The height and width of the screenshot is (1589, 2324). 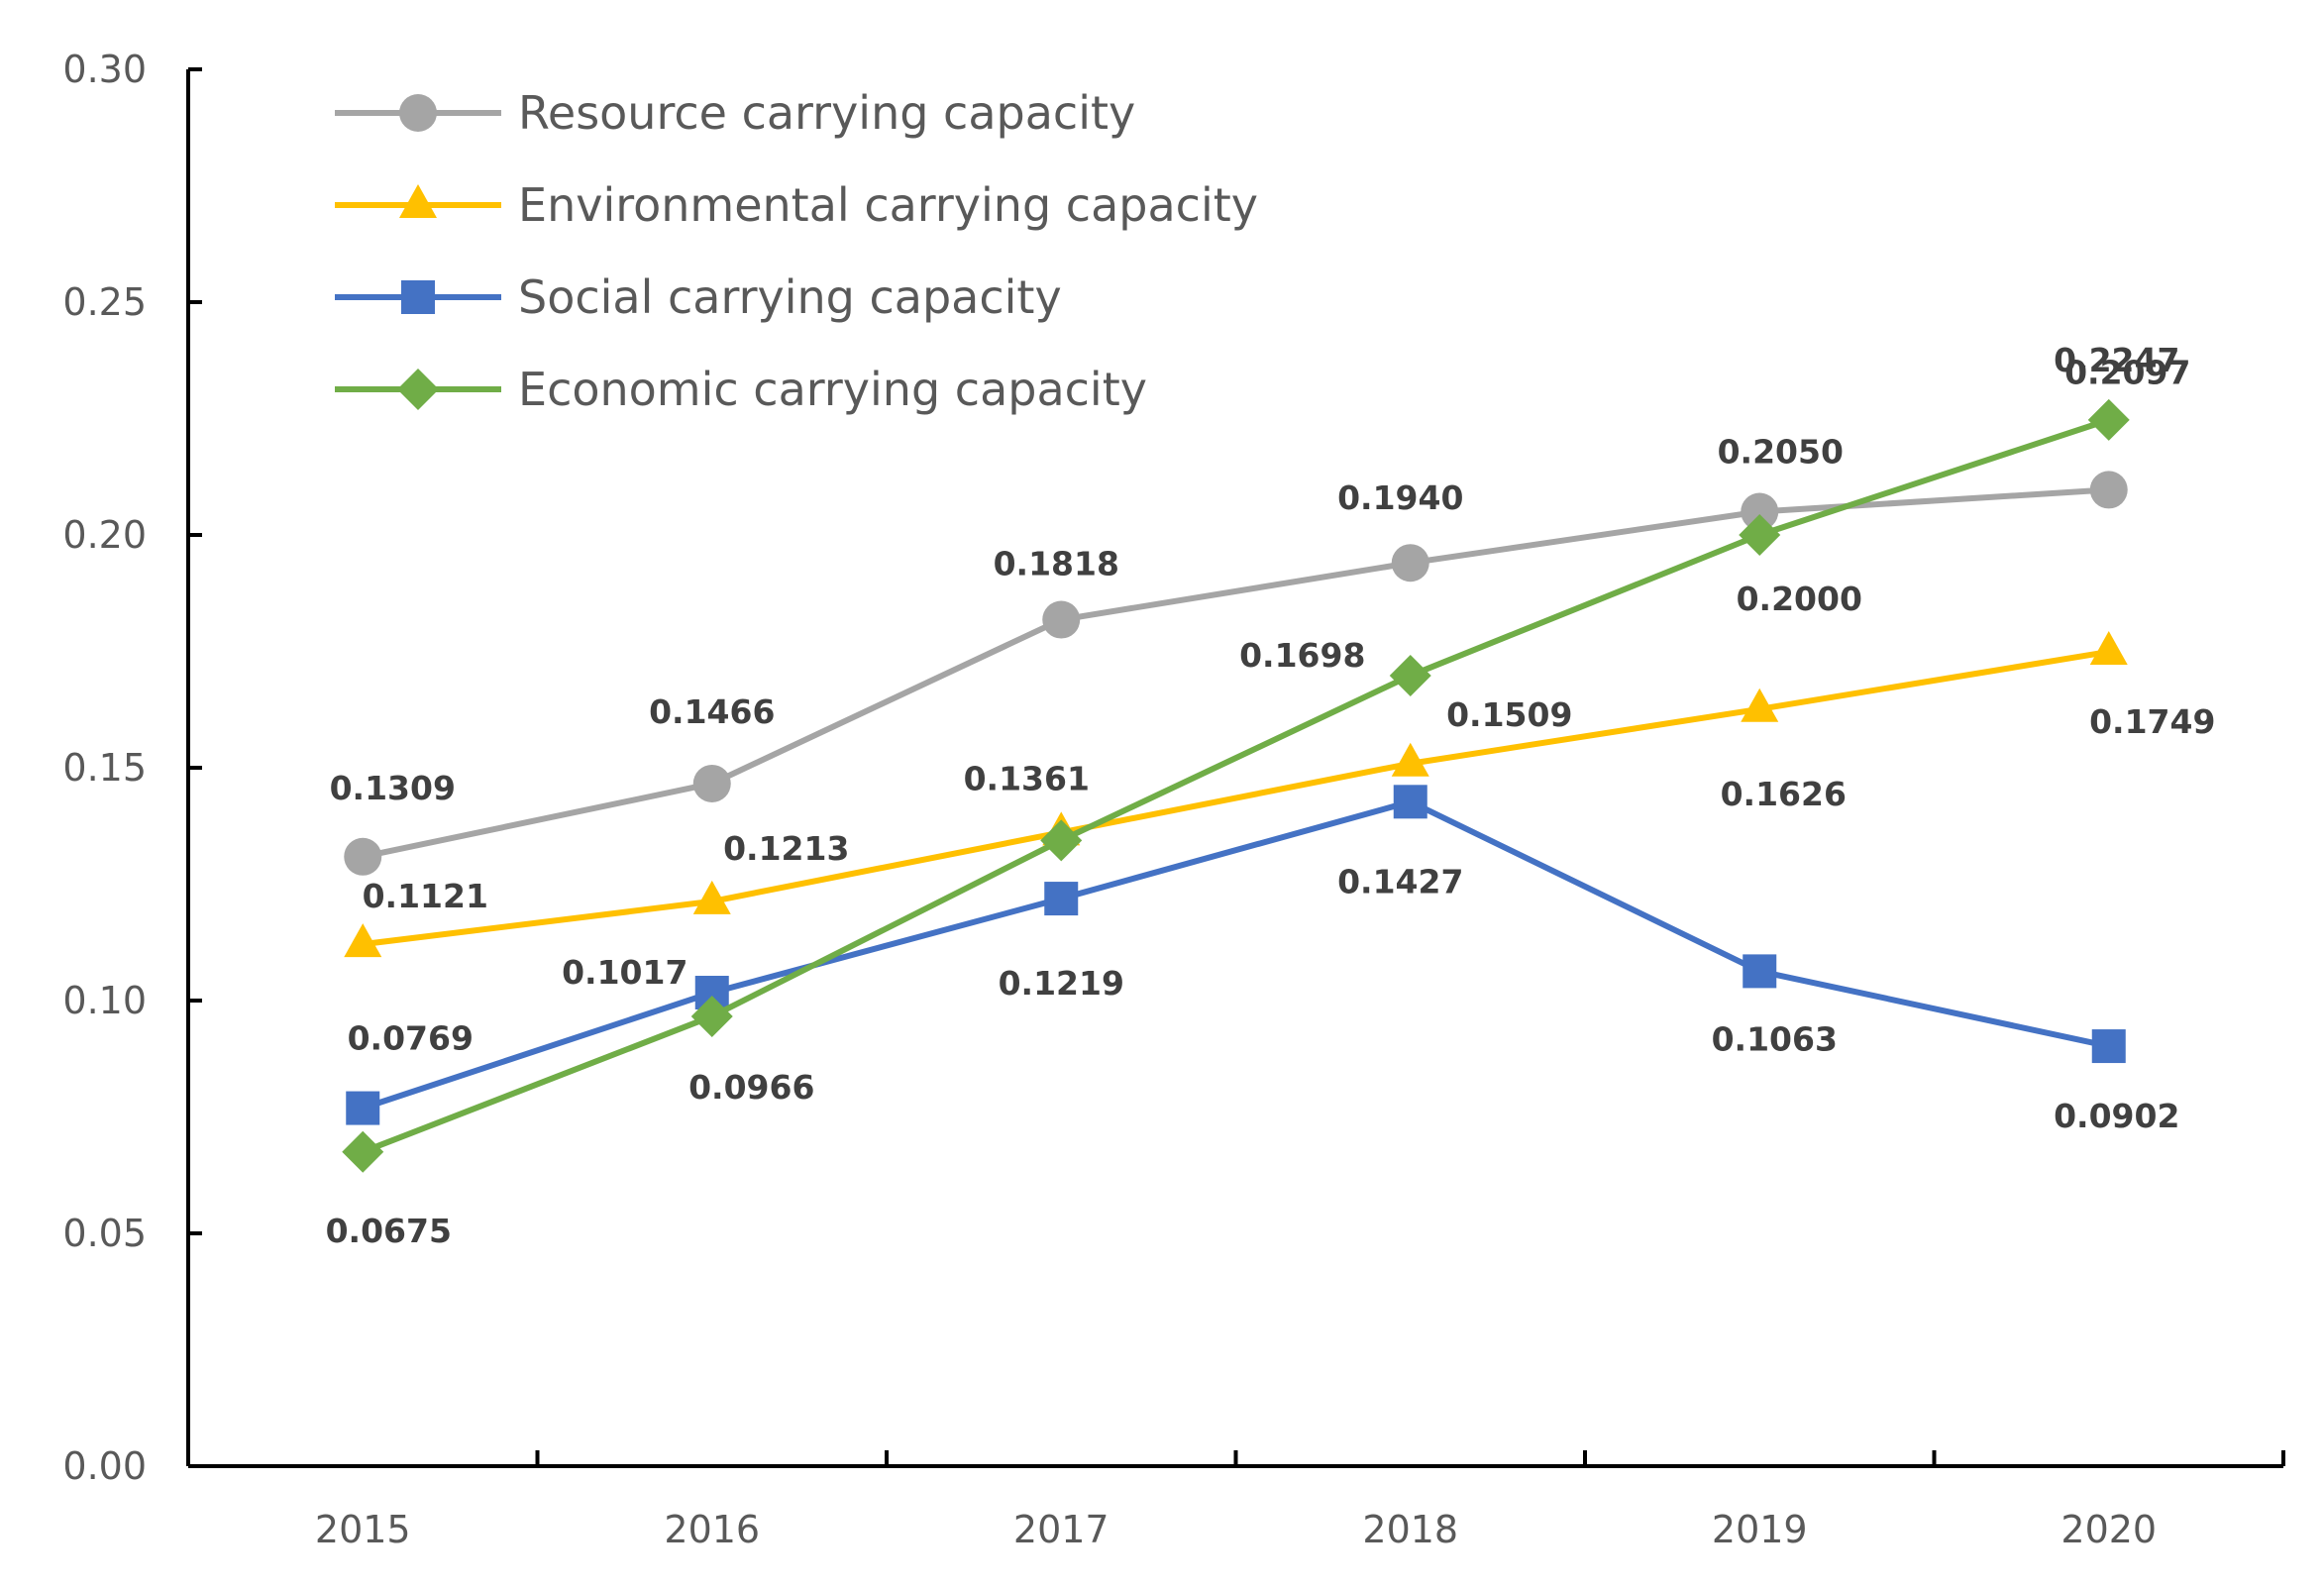 I want to click on data-label: 0.2097, so click(x=2127, y=372).